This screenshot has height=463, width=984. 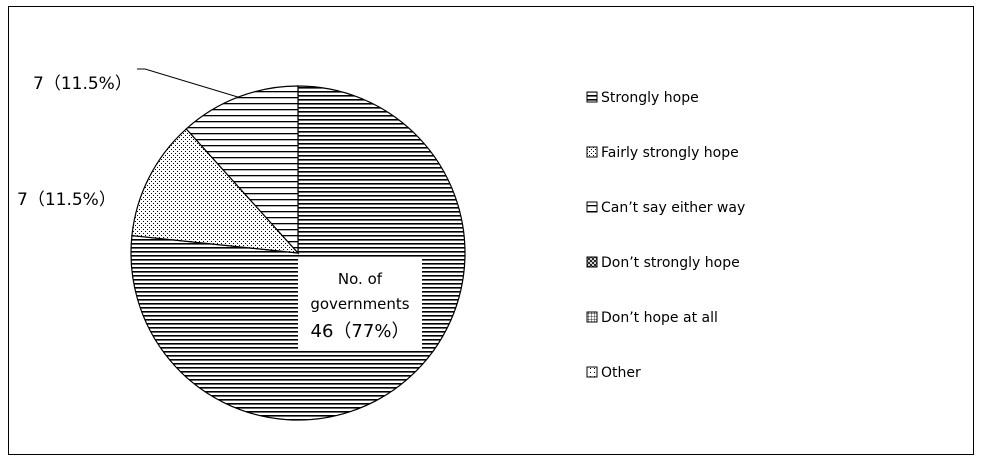 What do you see at coordinates (82, 84) in the screenshot?
I see `slice-label-3: 7（11.5%）` at bounding box center [82, 84].